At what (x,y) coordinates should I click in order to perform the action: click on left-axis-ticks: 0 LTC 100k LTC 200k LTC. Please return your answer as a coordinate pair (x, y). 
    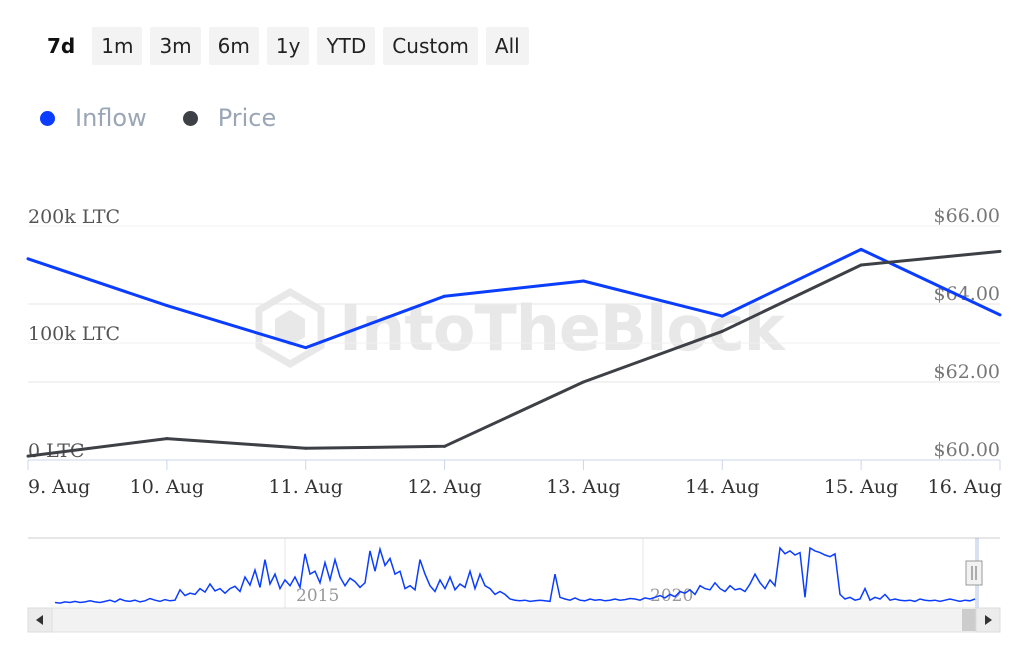
    Looking at the image, I should click on (74, 334).